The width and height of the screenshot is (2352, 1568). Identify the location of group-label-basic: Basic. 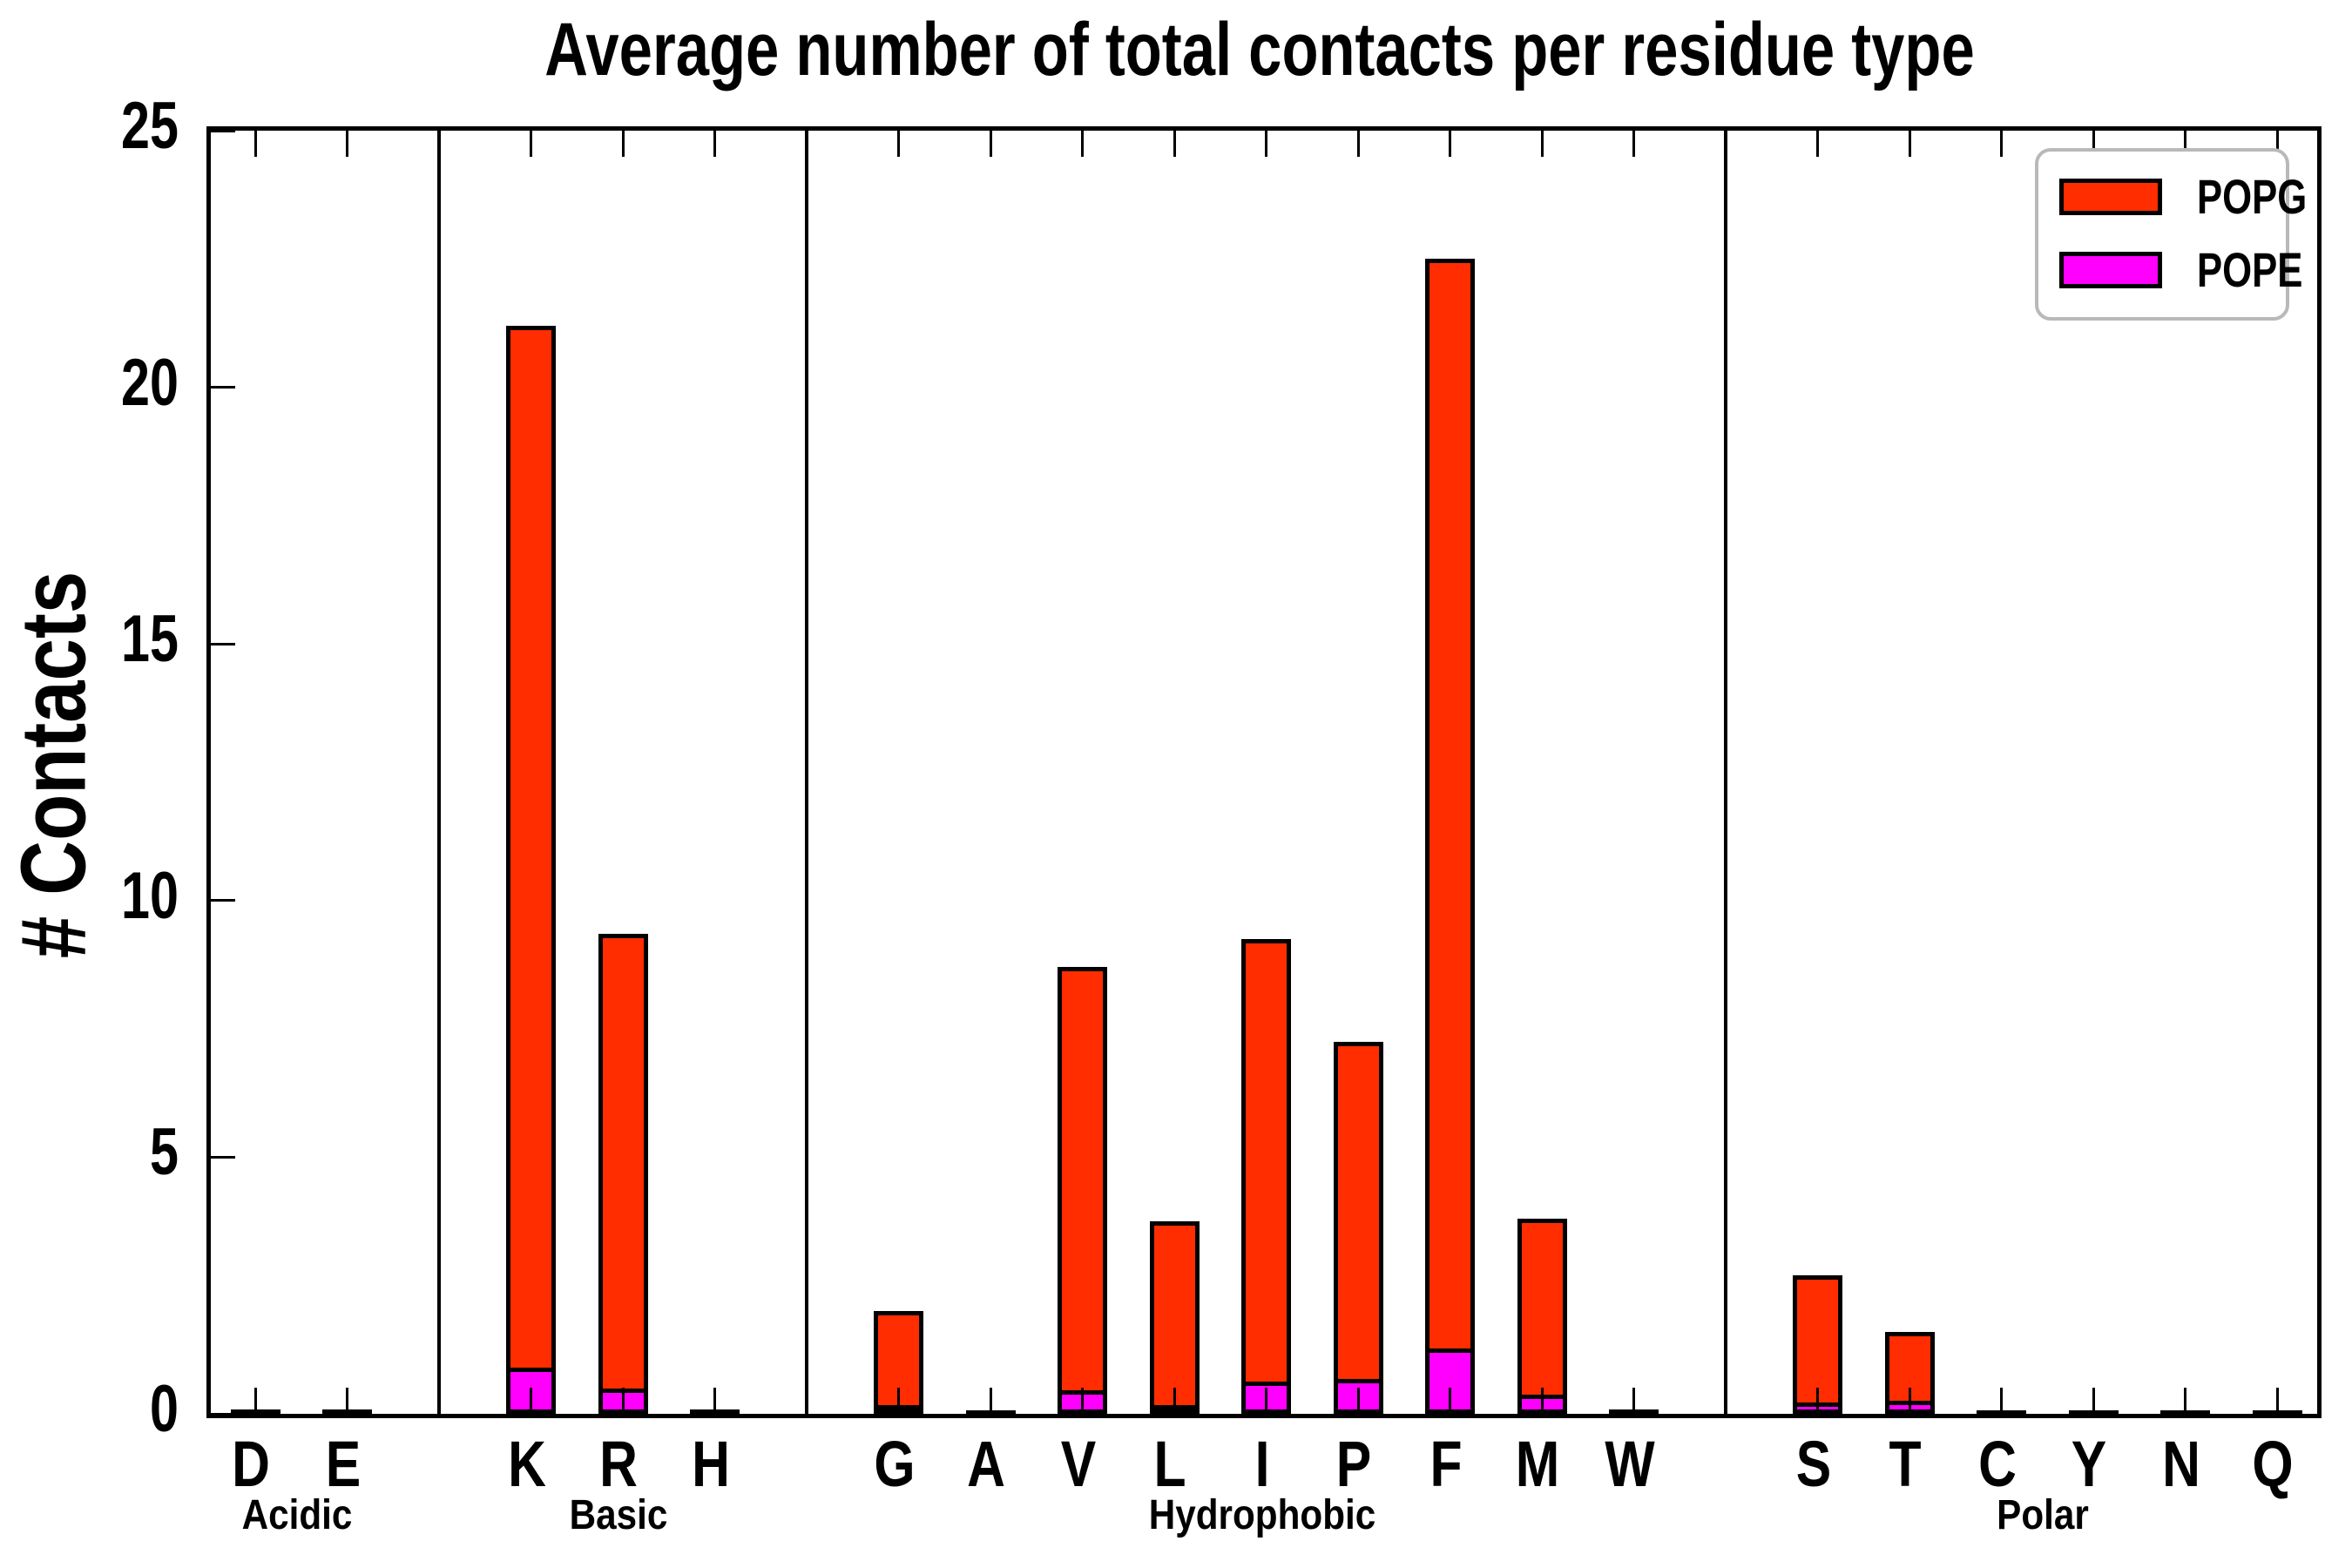
(618, 1515).